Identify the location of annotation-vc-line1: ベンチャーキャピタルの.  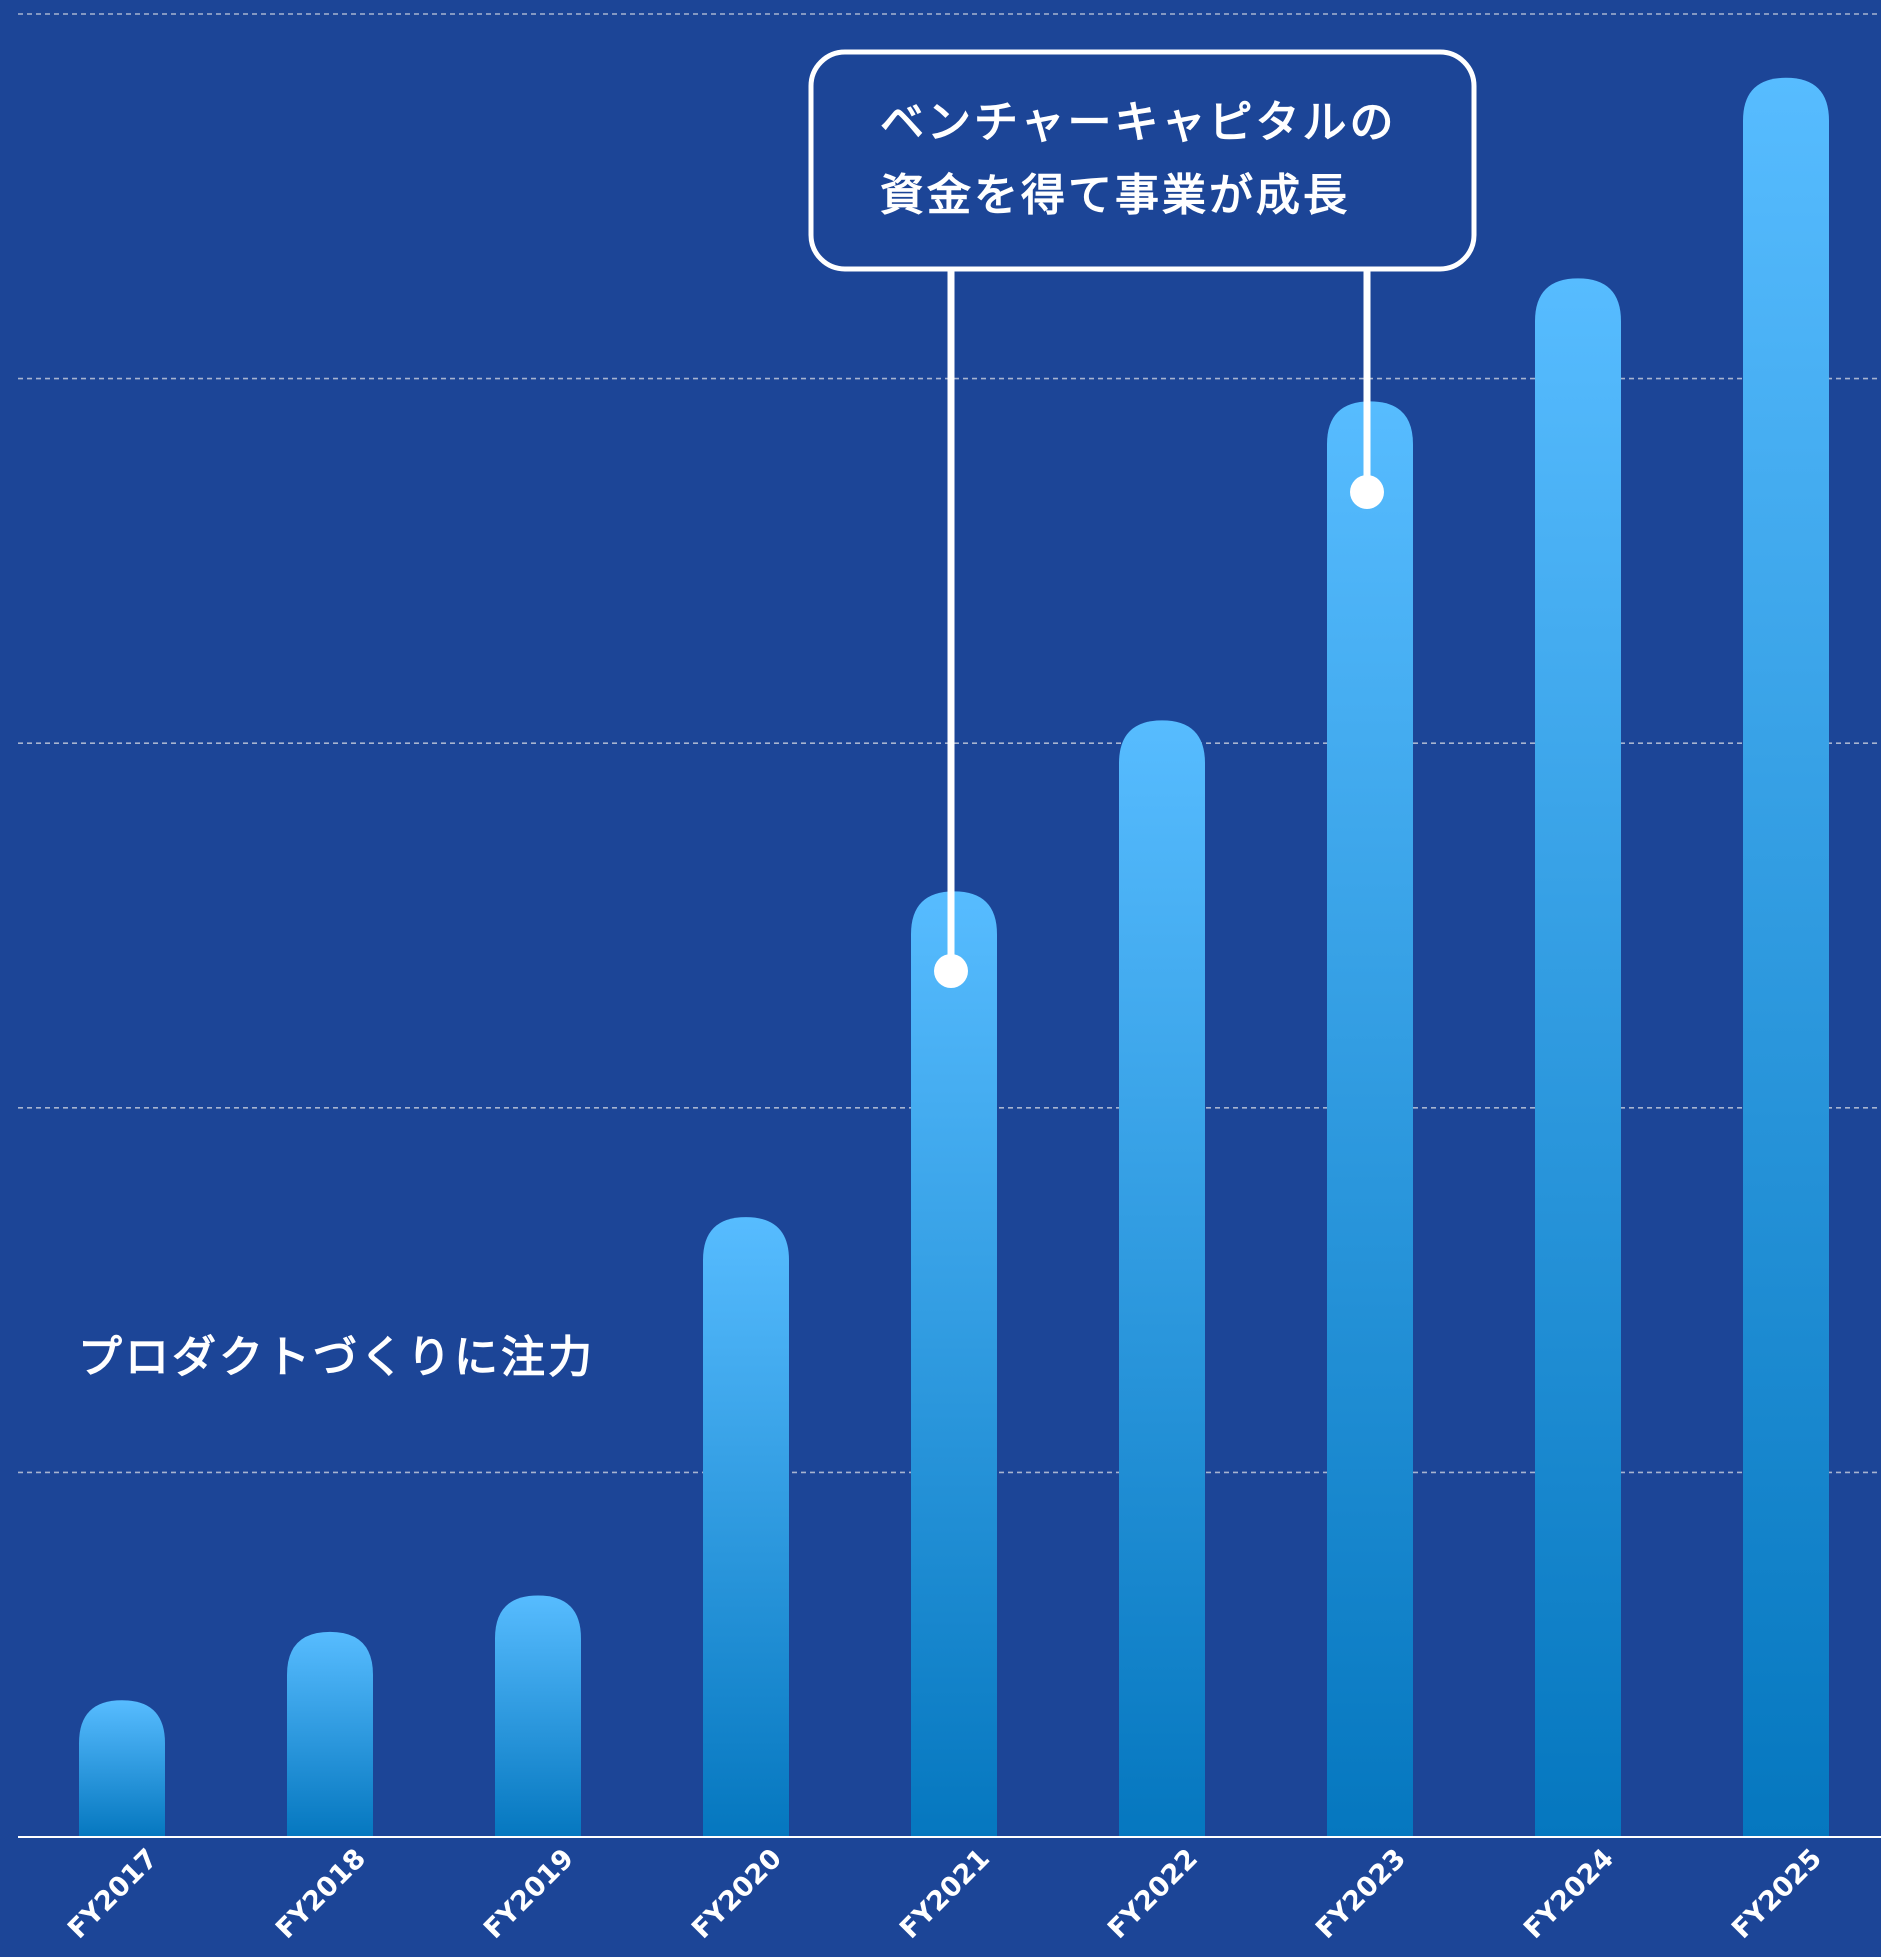
(1138, 122).